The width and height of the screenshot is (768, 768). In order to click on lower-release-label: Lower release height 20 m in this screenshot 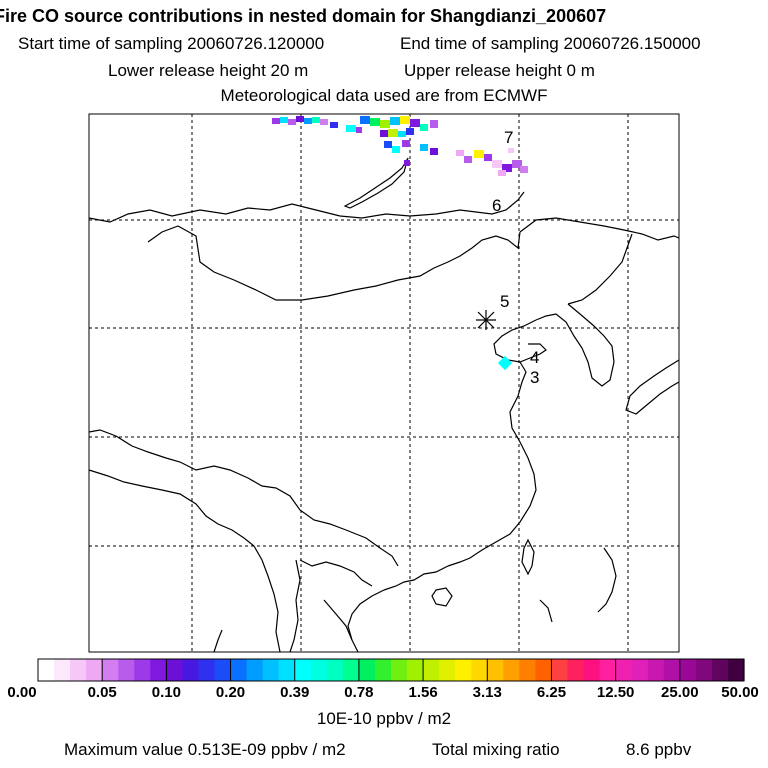, I will do `click(208, 70)`.